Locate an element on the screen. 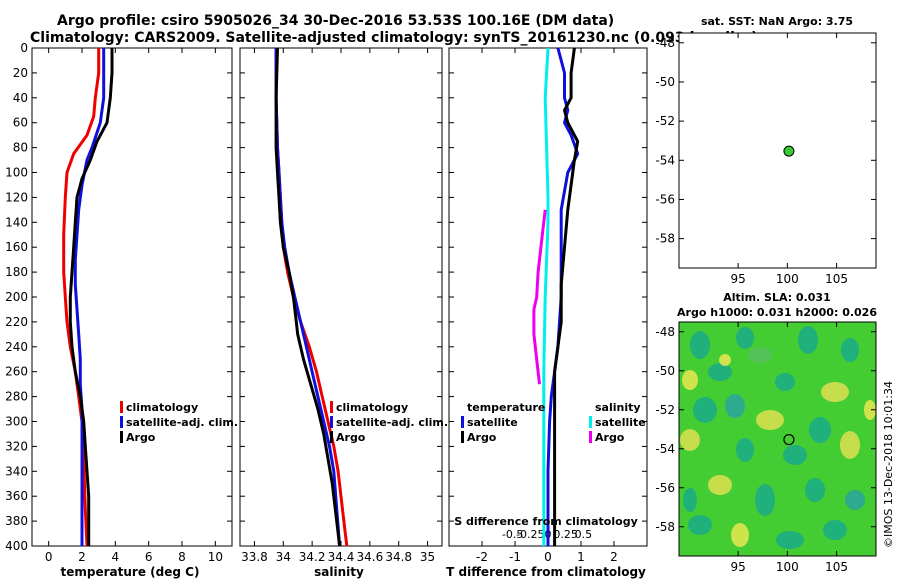  series-line-satellite-adj-clim- is located at coordinates (89, 297).